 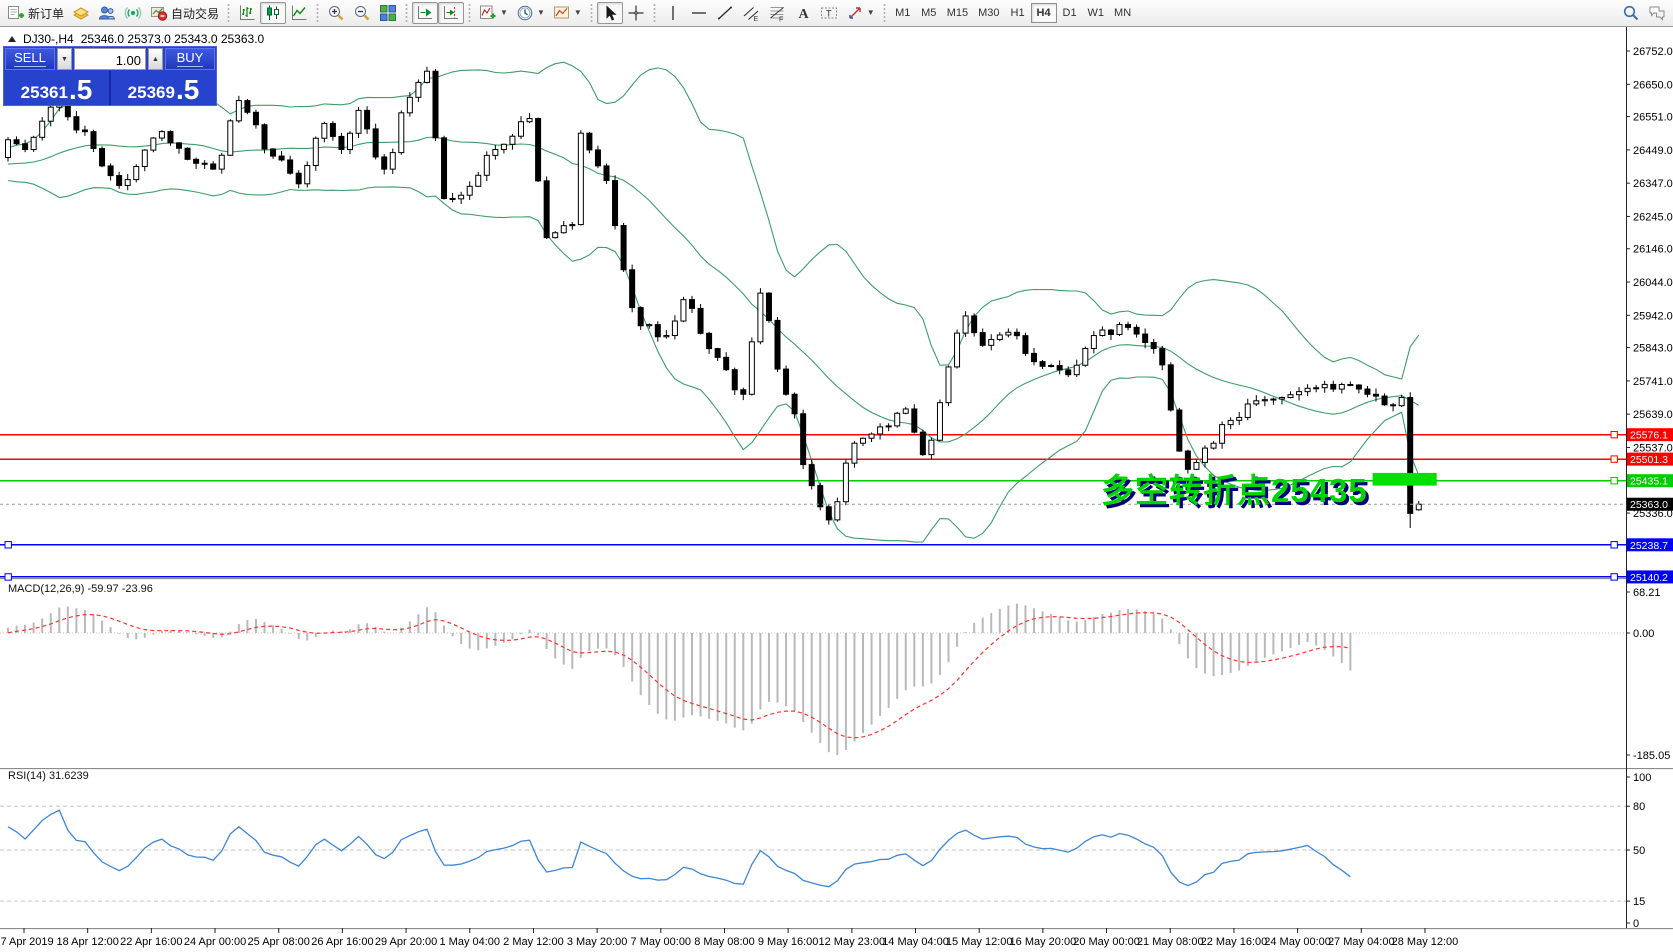 I want to click on volume-input, so click(x=110, y=59).